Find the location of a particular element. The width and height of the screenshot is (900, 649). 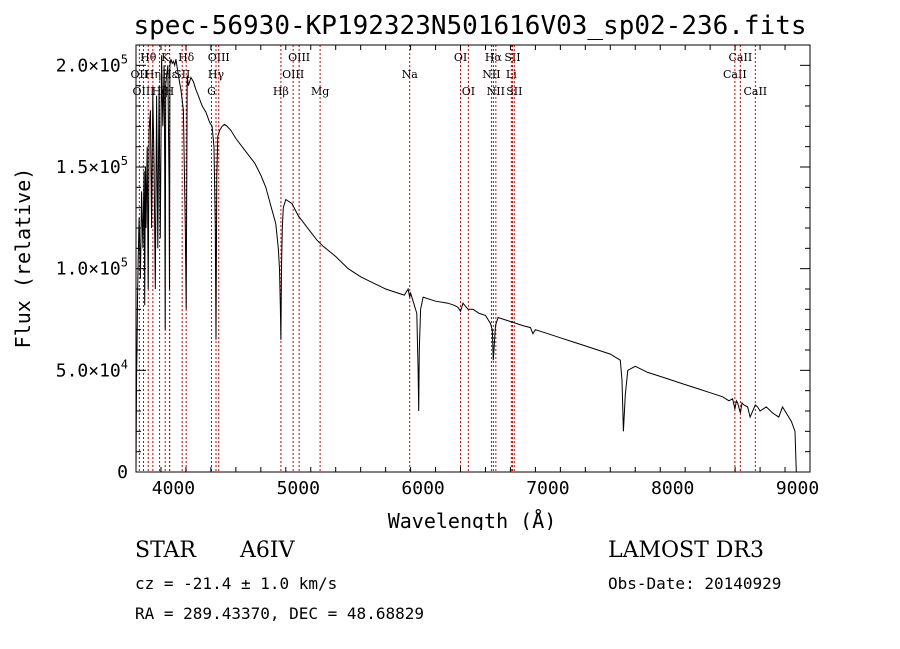

line-marker-label: Hδ is located at coordinates (186, 57).